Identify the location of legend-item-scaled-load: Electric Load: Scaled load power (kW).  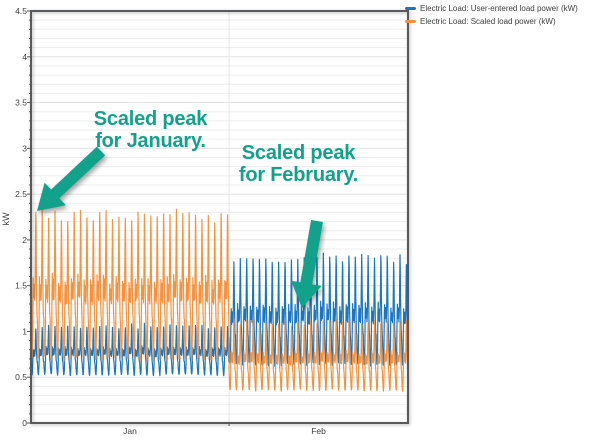
(491, 21).